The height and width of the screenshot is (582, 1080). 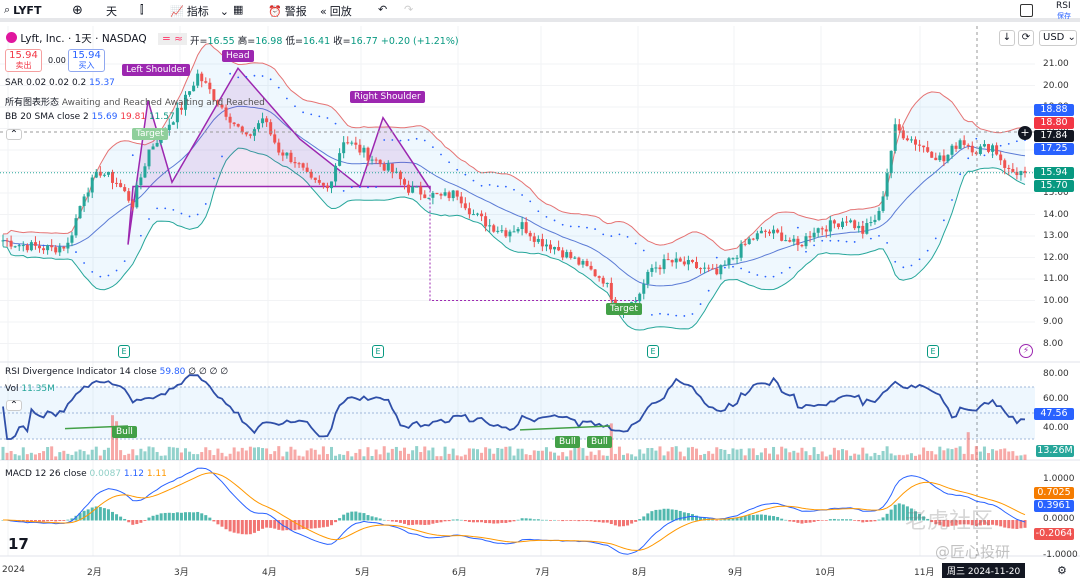 I want to click on redo-button: ↷, so click(x=409, y=9).